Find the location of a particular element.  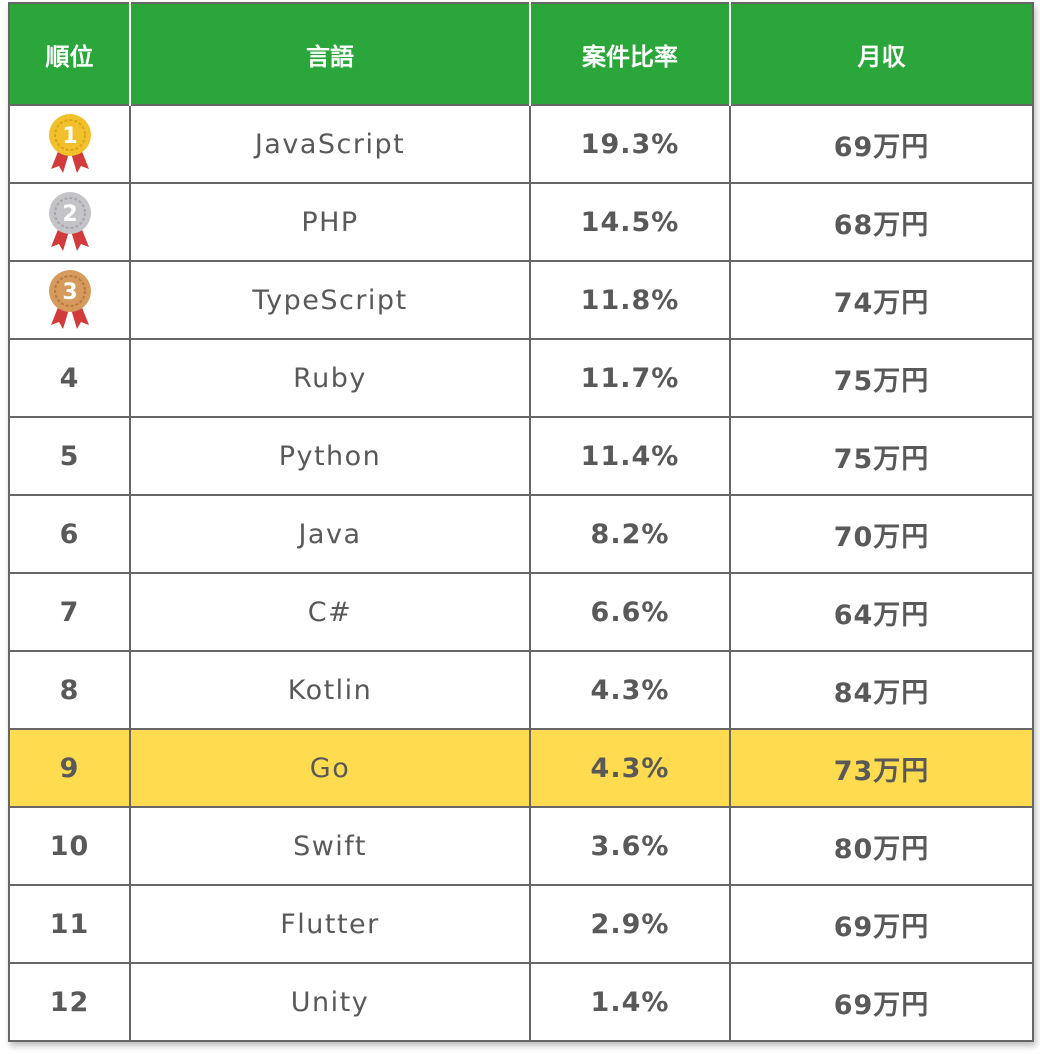

table-row: 6 Java 8.2% 70万円 is located at coordinates (521, 534).